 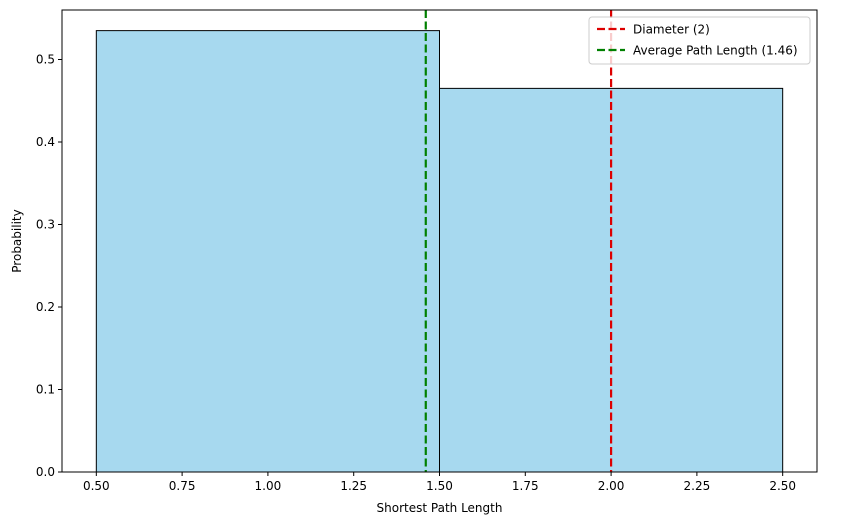 What do you see at coordinates (45, 307) in the screenshot?
I see `y-tick-label: 0.2` at bounding box center [45, 307].